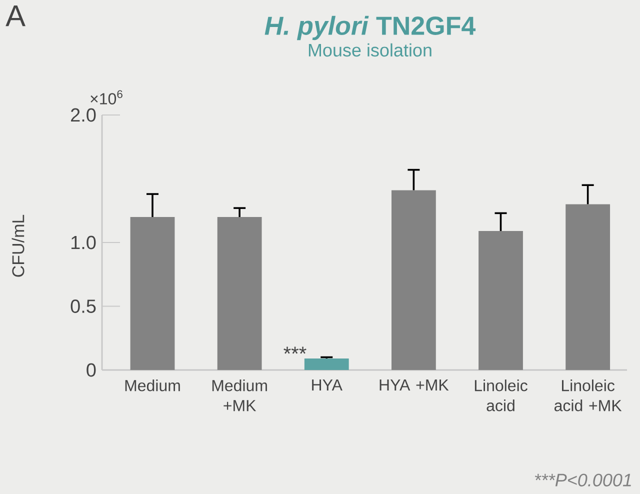  Describe the element at coordinates (239, 396) in the screenshot. I see `x-tick-label: Medium +MK` at that location.